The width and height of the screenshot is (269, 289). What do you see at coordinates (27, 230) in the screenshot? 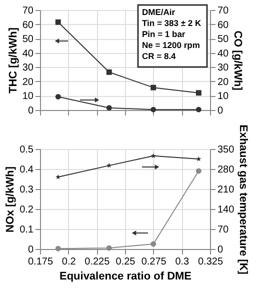
I see `y-tick-label: 0.1` at bounding box center [27, 230].